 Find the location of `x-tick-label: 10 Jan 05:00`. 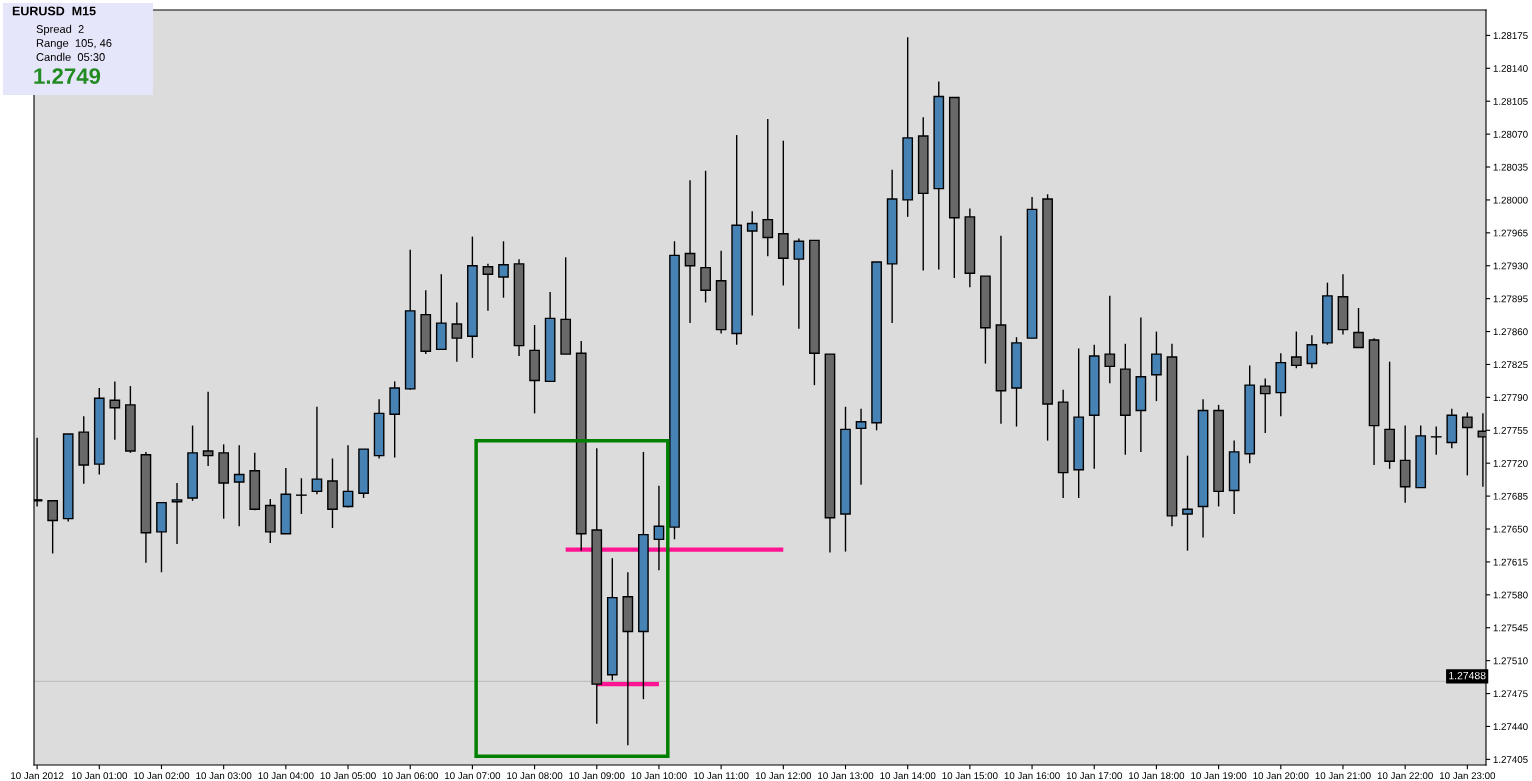

x-tick-label: 10 Jan 05:00 is located at coordinates (348, 776).